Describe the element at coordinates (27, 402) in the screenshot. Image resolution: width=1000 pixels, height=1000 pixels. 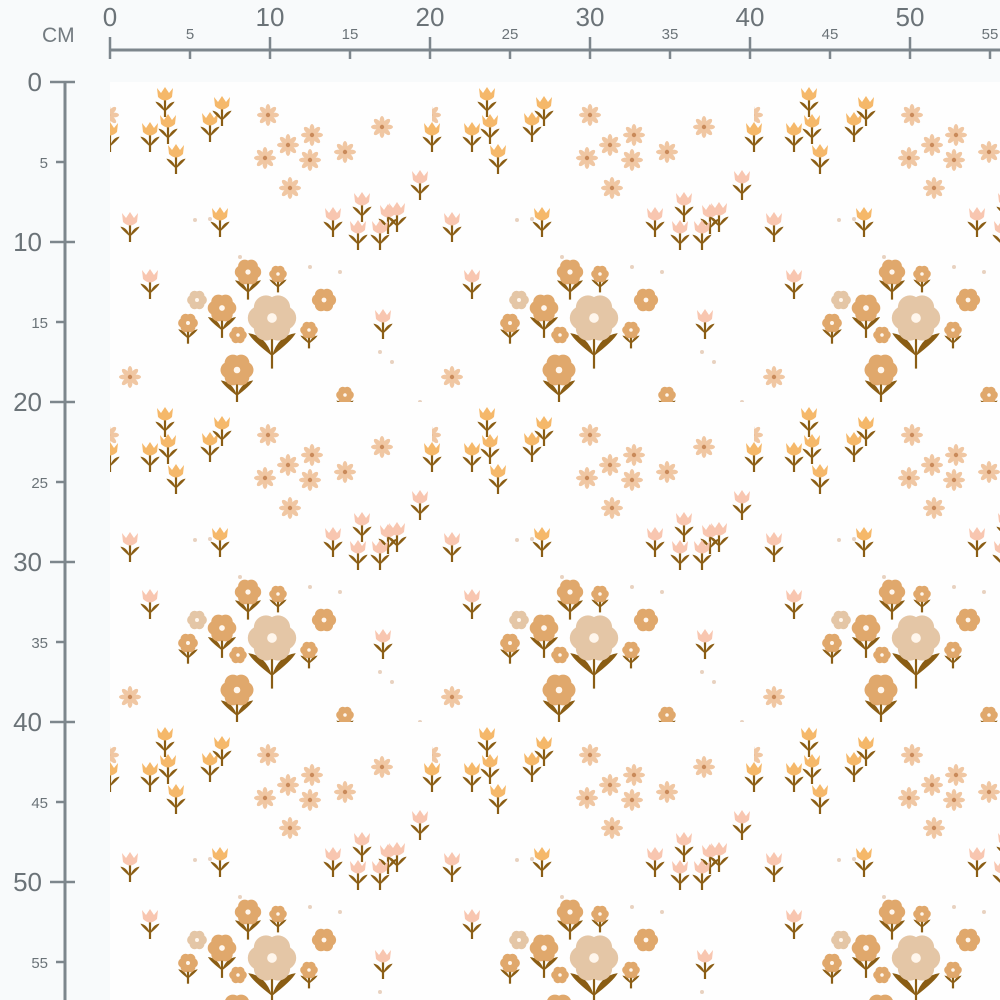
I see `left-major-label: 20` at that location.